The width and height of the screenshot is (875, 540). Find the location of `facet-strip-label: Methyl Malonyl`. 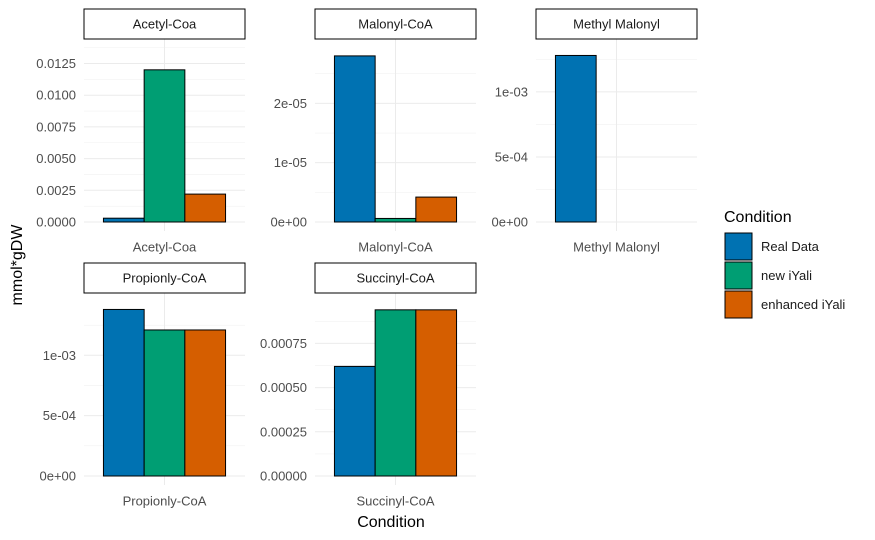

facet-strip-label: Methyl Malonyl is located at coordinates (616, 24).